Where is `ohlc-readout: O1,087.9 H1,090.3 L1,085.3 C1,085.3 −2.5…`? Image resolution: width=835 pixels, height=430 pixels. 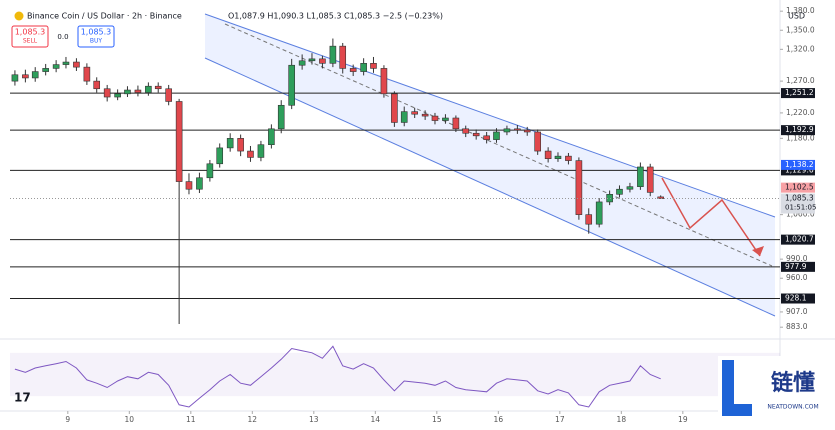 ohlc-readout: O1,087.9 H1,090.3 L1,085.3 C1,085.3 −2.5… is located at coordinates (335, 16).